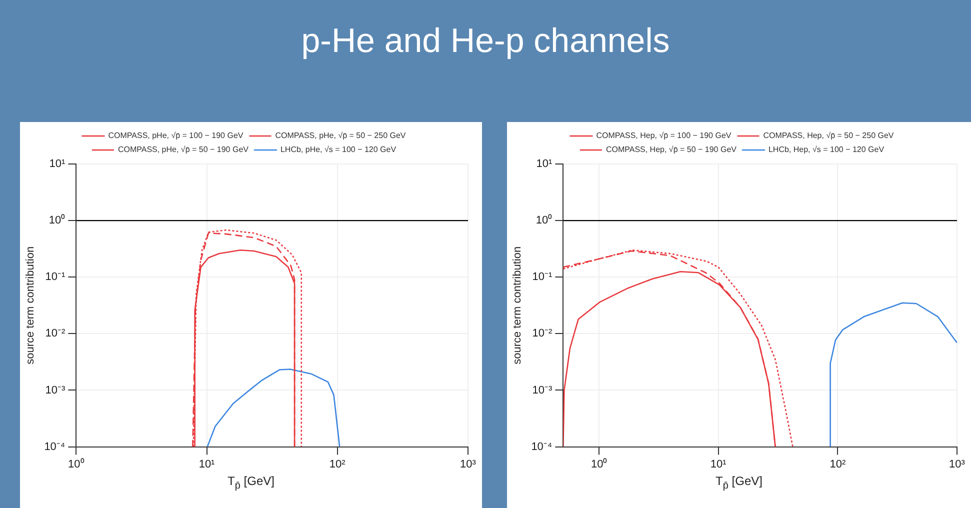 This screenshot has width=971, height=508. What do you see at coordinates (340, 135) in the screenshot?
I see `legend-label: COMPASS, pHe, √p̄ = 50 − 250 GeV` at bounding box center [340, 135].